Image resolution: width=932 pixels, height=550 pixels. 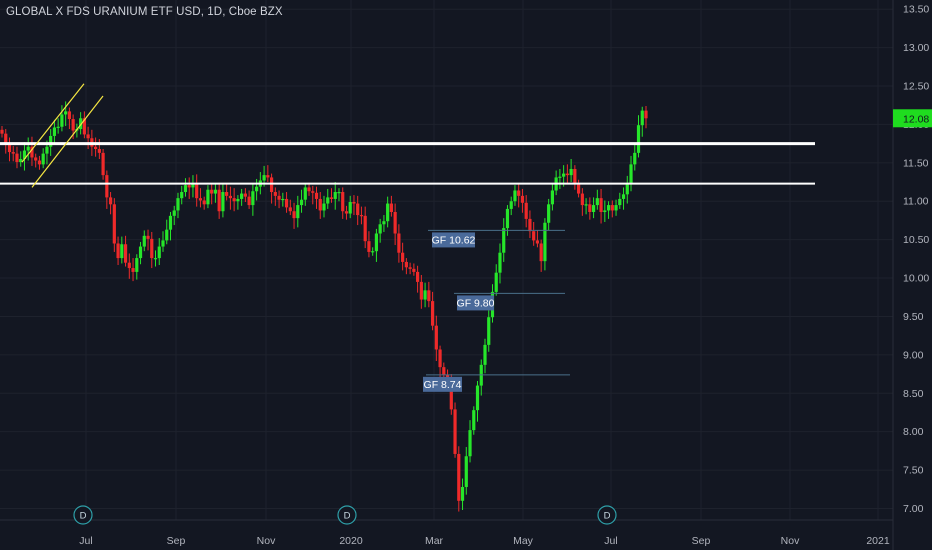 What do you see at coordinates (610, 541) in the screenshot?
I see `x-tick-label: Jul` at bounding box center [610, 541].